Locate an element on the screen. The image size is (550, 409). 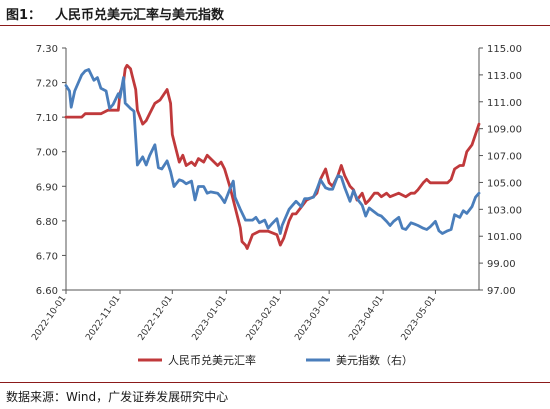
x-tick-label: 2022-10-01 is located at coordinates (49, 318).